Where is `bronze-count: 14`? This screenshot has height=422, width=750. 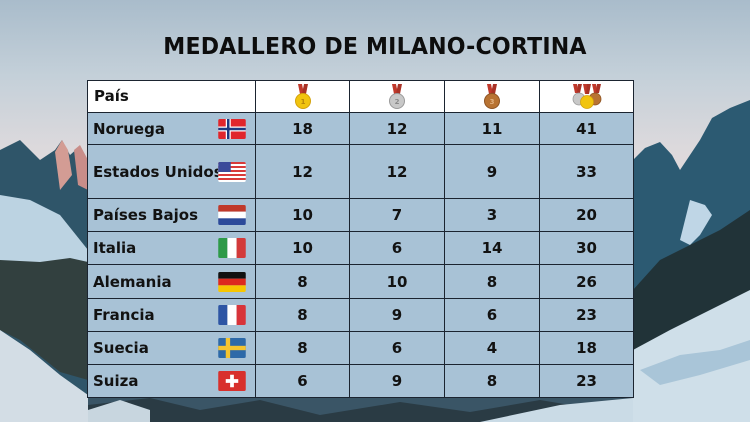
bronze-count: 14 is located at coordinates (492, 248).